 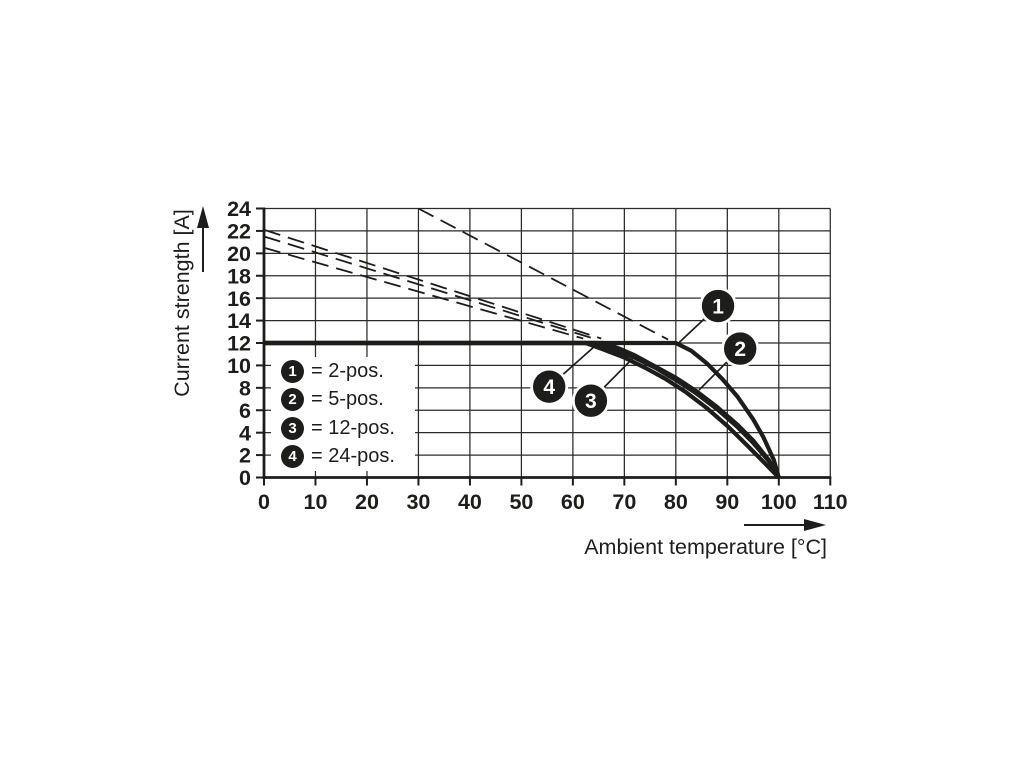 What do you see at coordinates (521, 502) in the screenshot?
I see `x-tick-label: 50` at bounding box center [521, 502].